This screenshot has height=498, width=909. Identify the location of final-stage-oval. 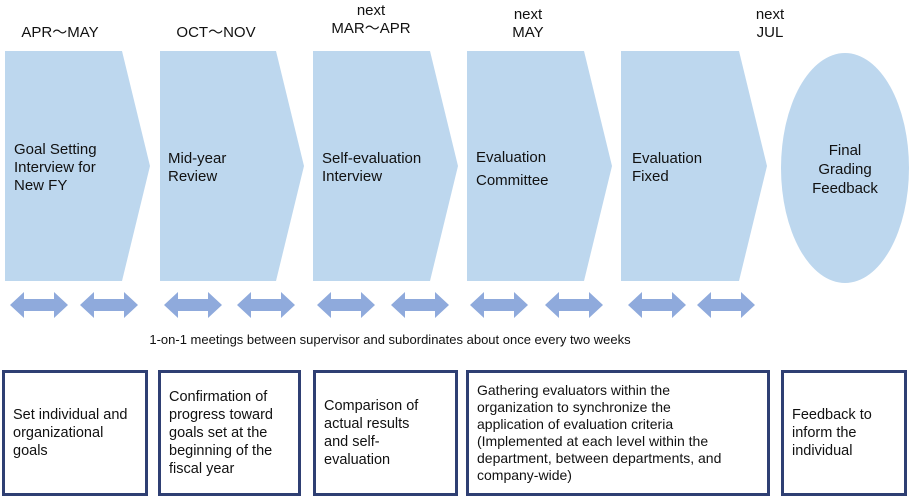
(845, 168).